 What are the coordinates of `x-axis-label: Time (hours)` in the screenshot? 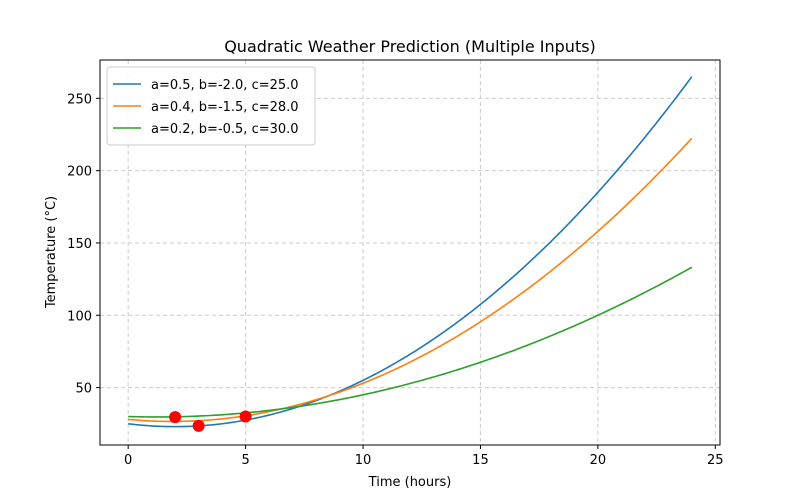 It's located at (410, 482).